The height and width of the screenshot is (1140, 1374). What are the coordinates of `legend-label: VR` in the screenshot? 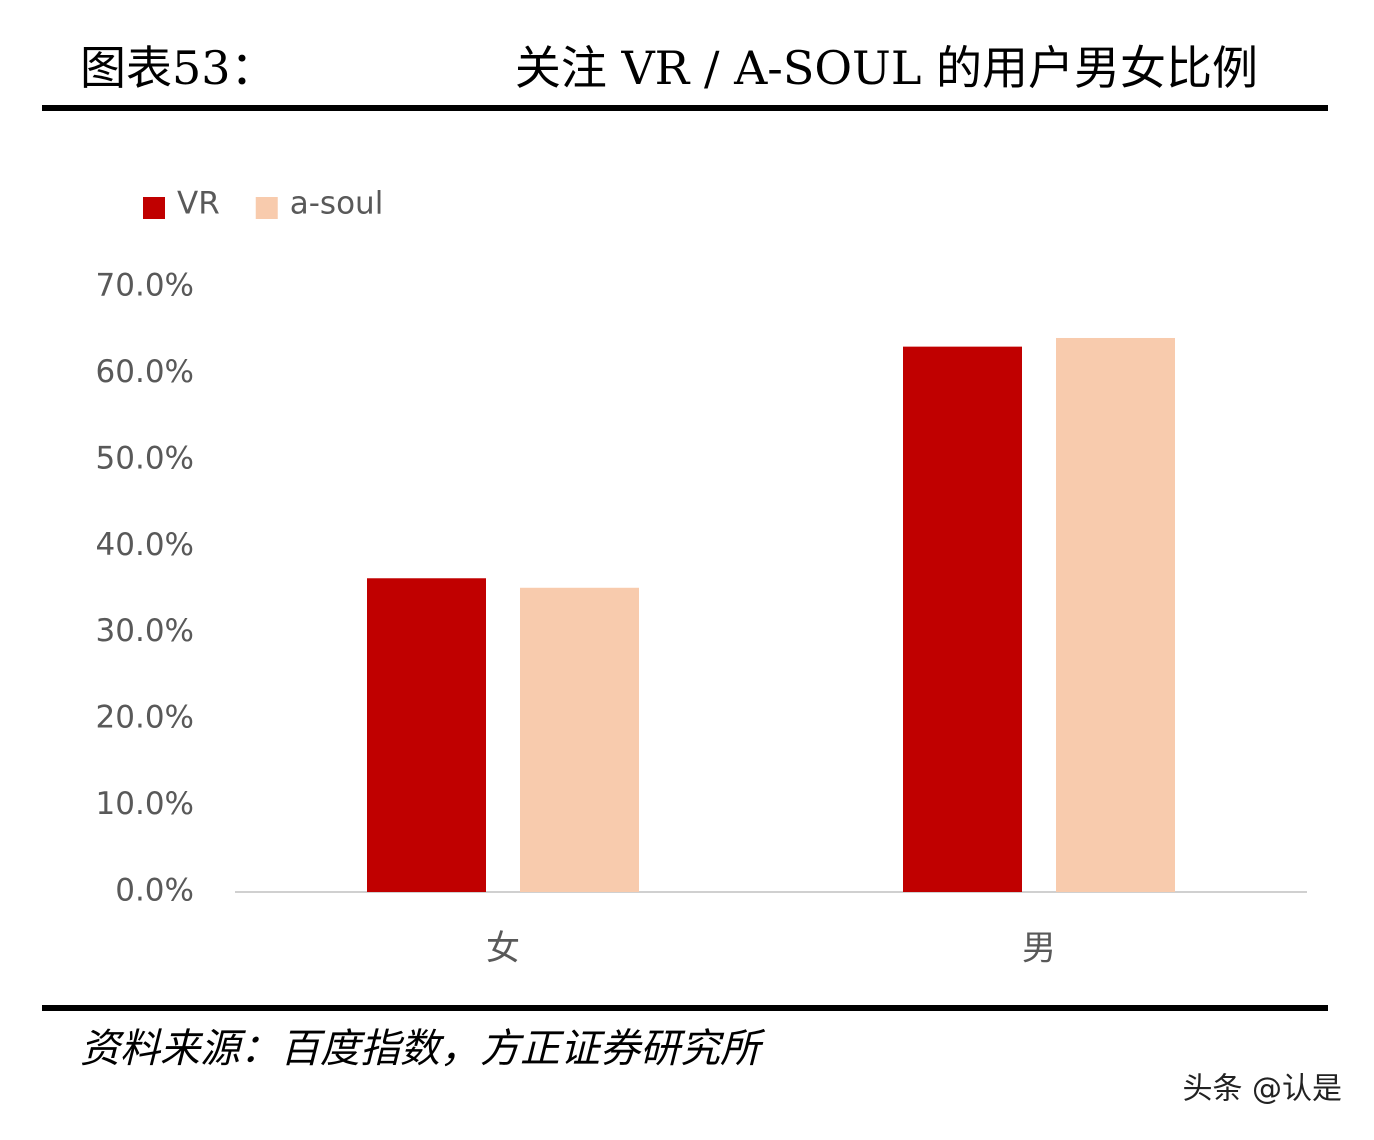 It's located at (198, 204).